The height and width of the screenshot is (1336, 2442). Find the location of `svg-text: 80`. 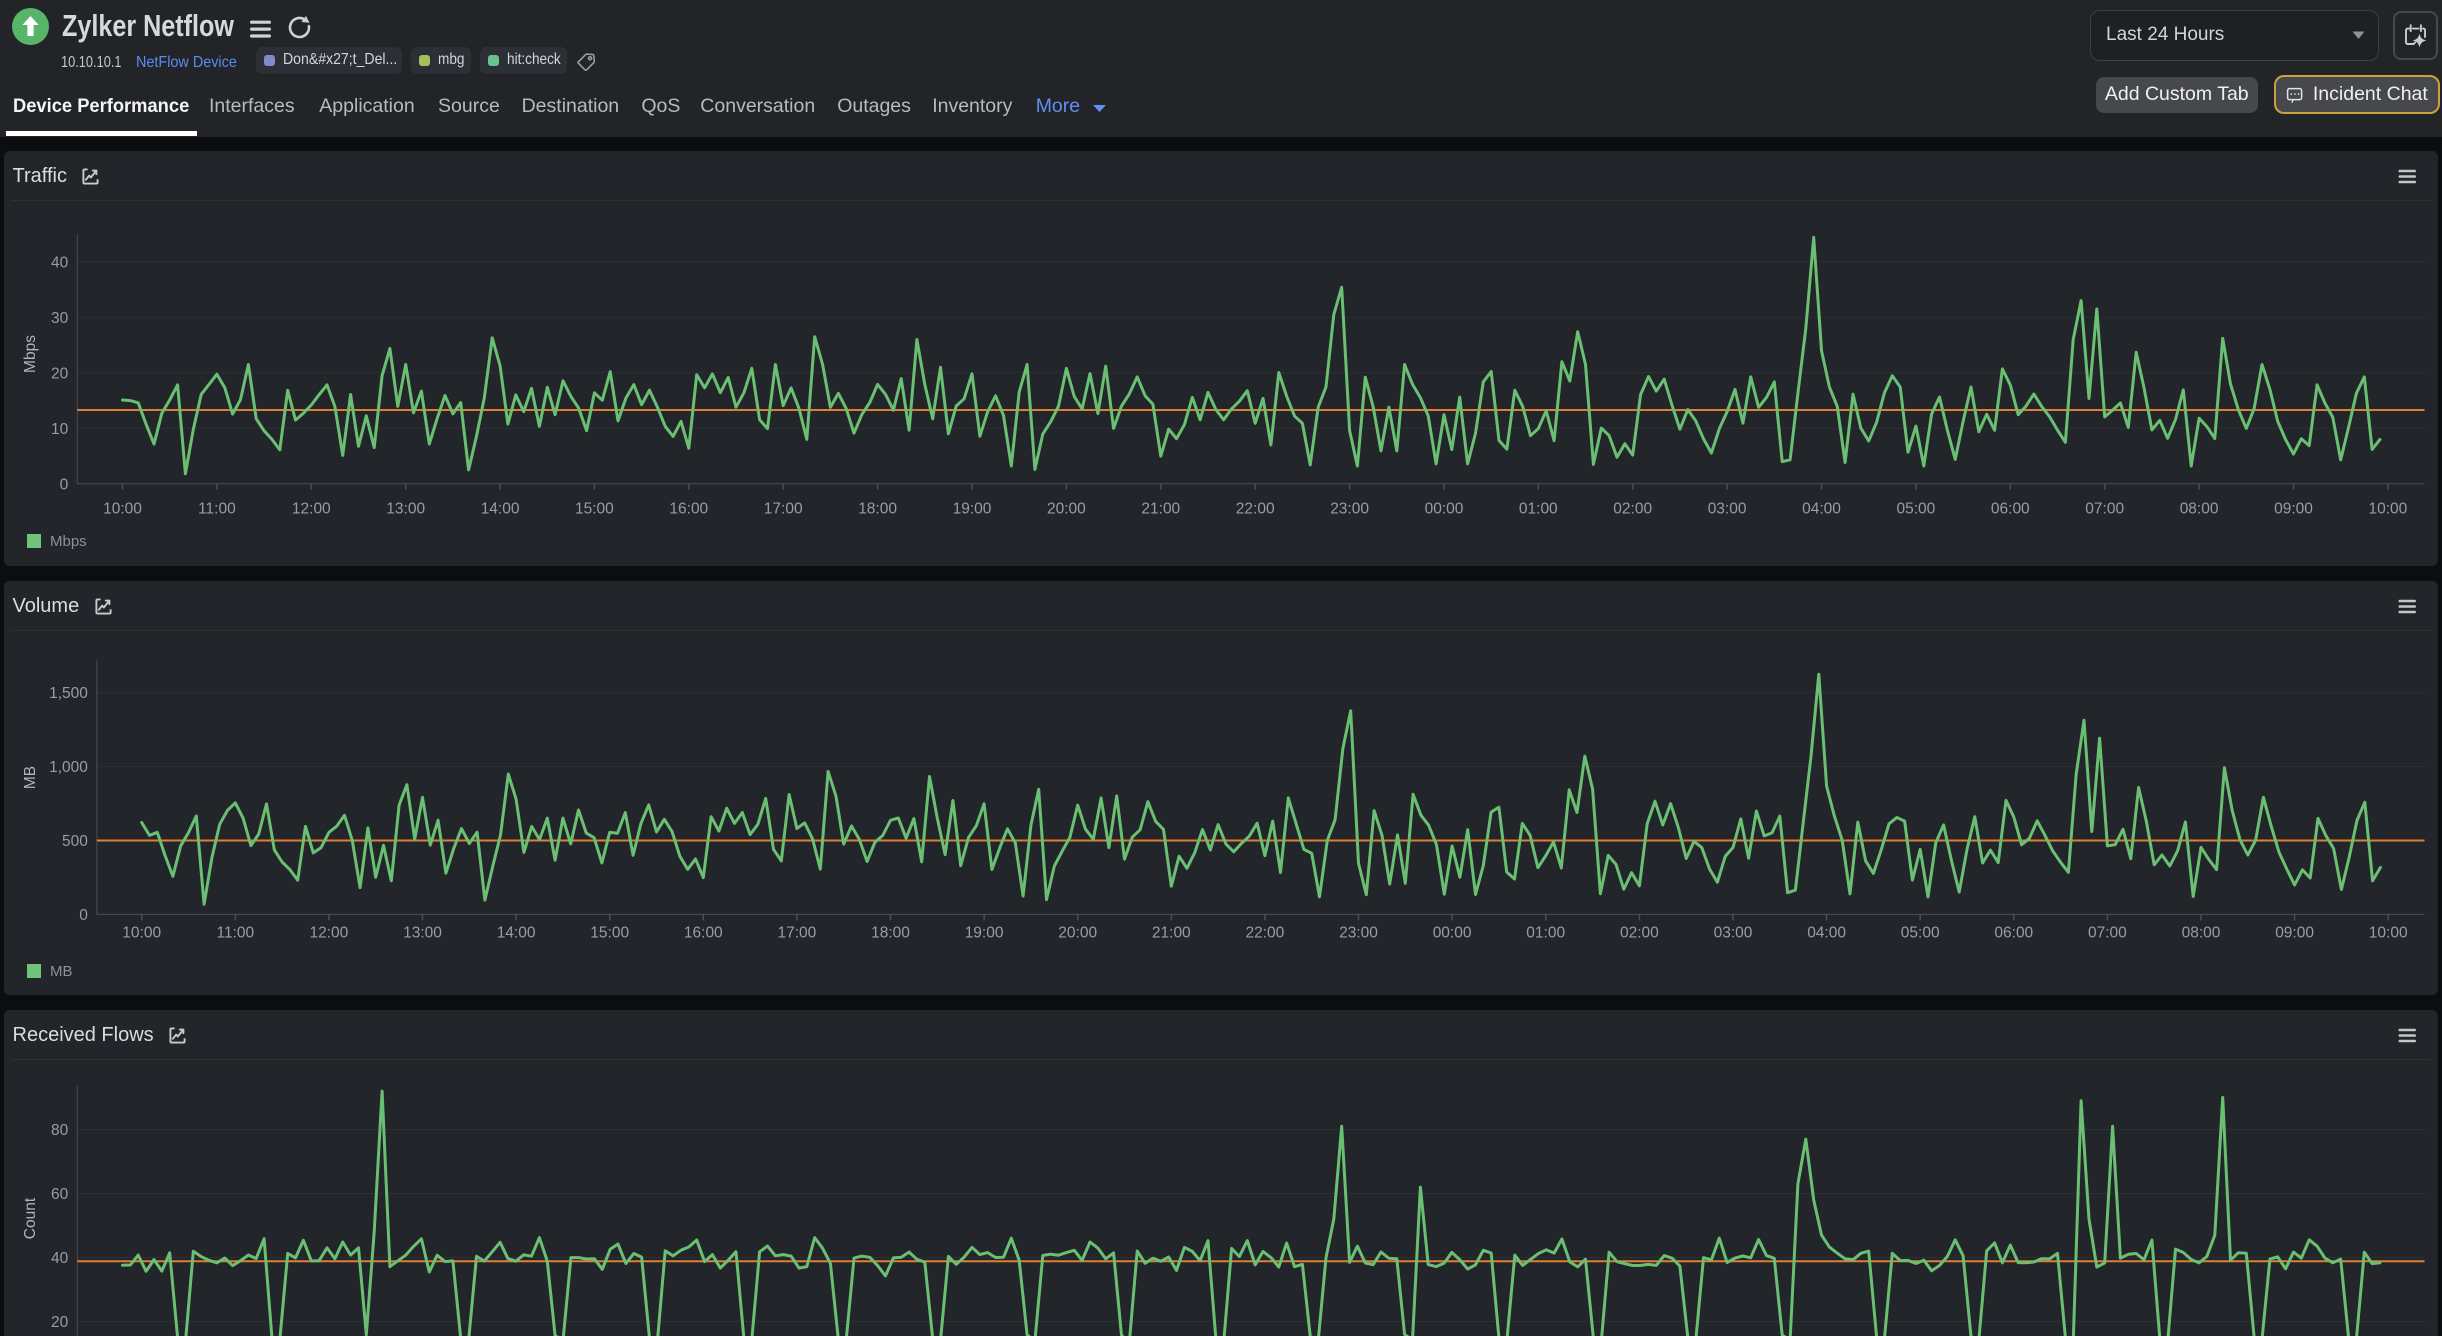

svg-text: 80 is located at coordinates (60, 1130).